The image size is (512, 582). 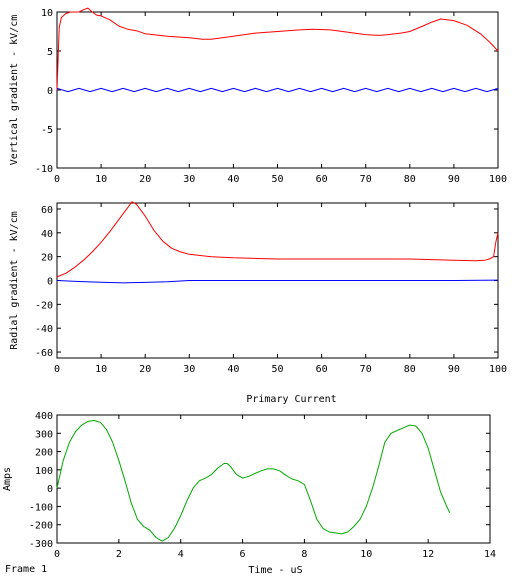 I want to click on x-tick-label: 14, so click(x=490, y=554).